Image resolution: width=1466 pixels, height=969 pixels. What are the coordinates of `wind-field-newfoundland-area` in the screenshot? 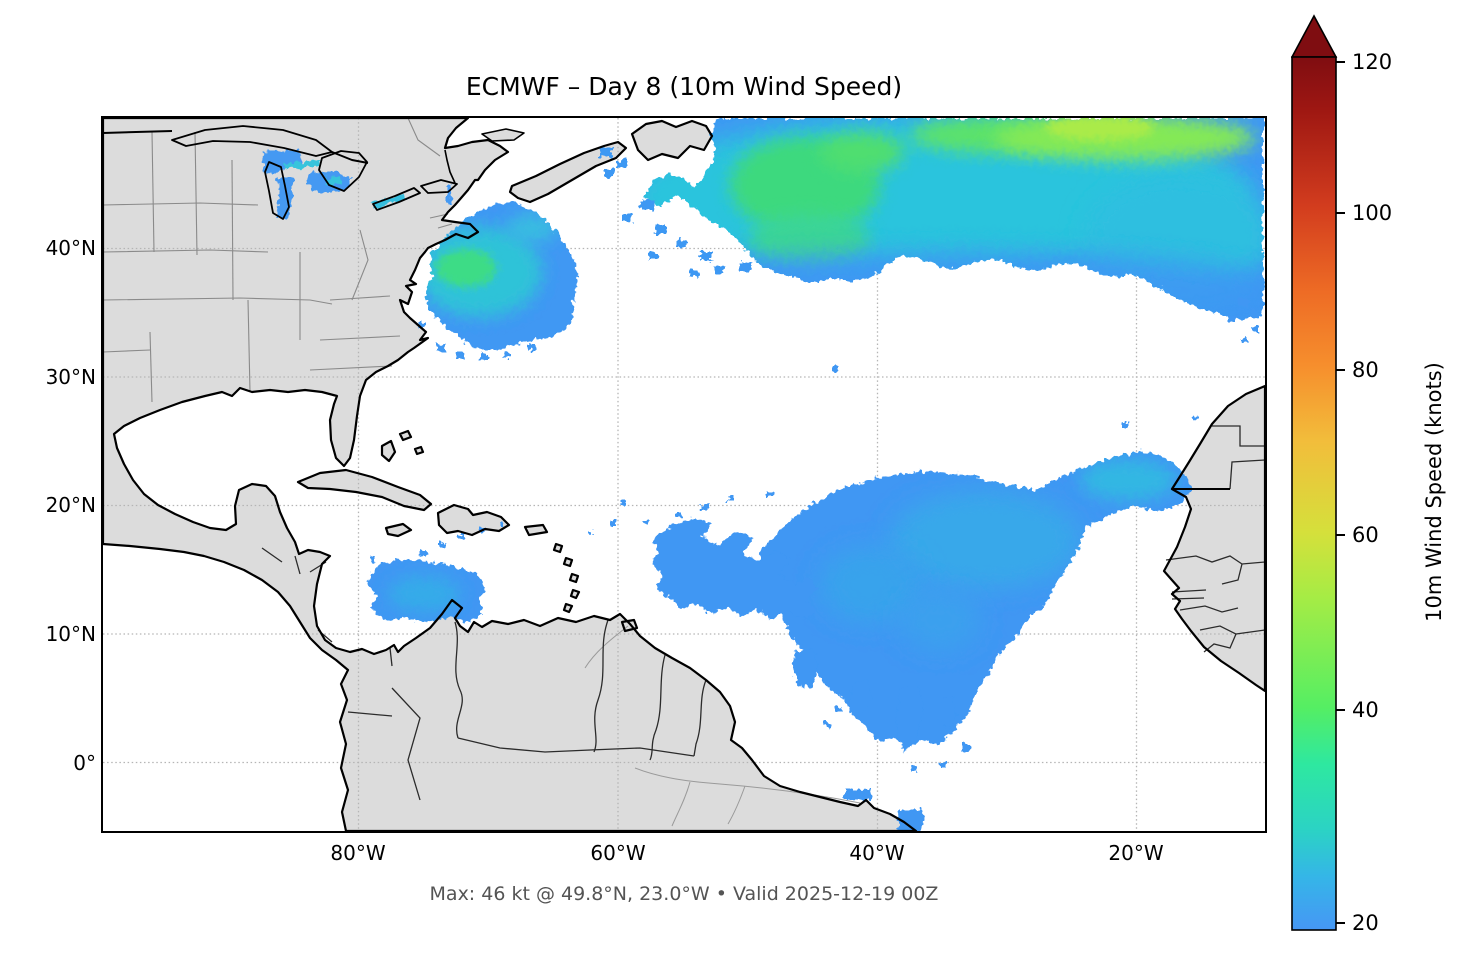 It's located at (676, 212).